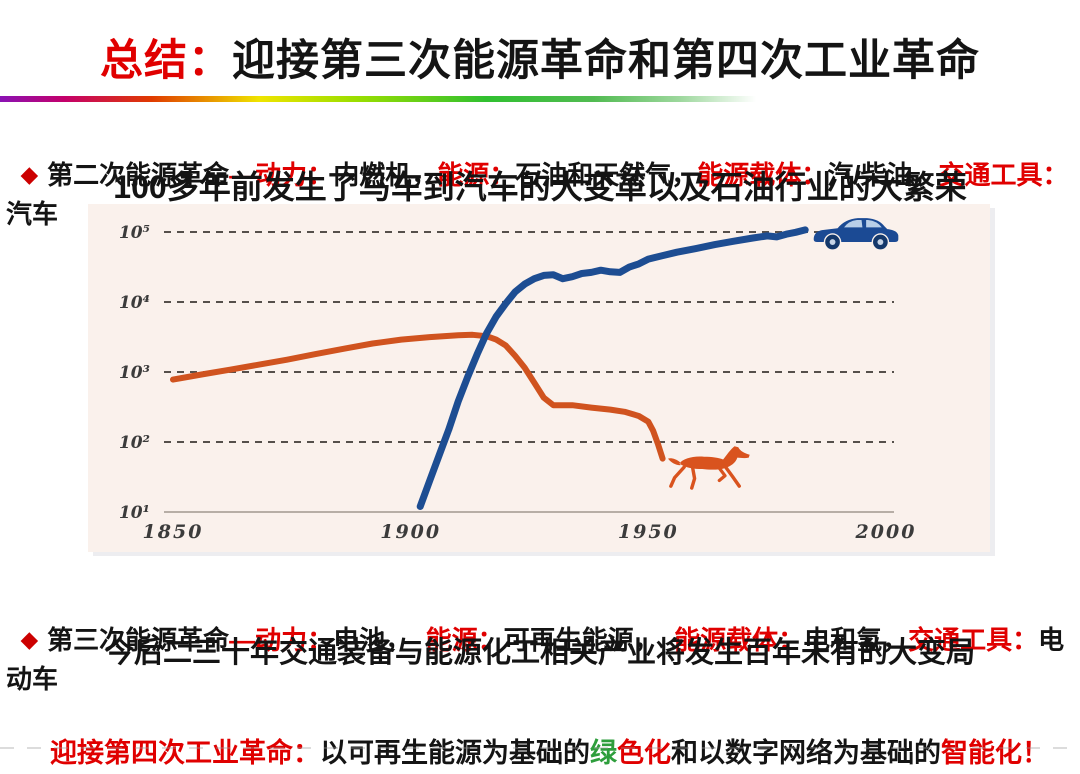  What do you see at coordinates (886, 532) in the screenshot?
I see `x-tick-label: 2000` at bounding box center [886, 532].